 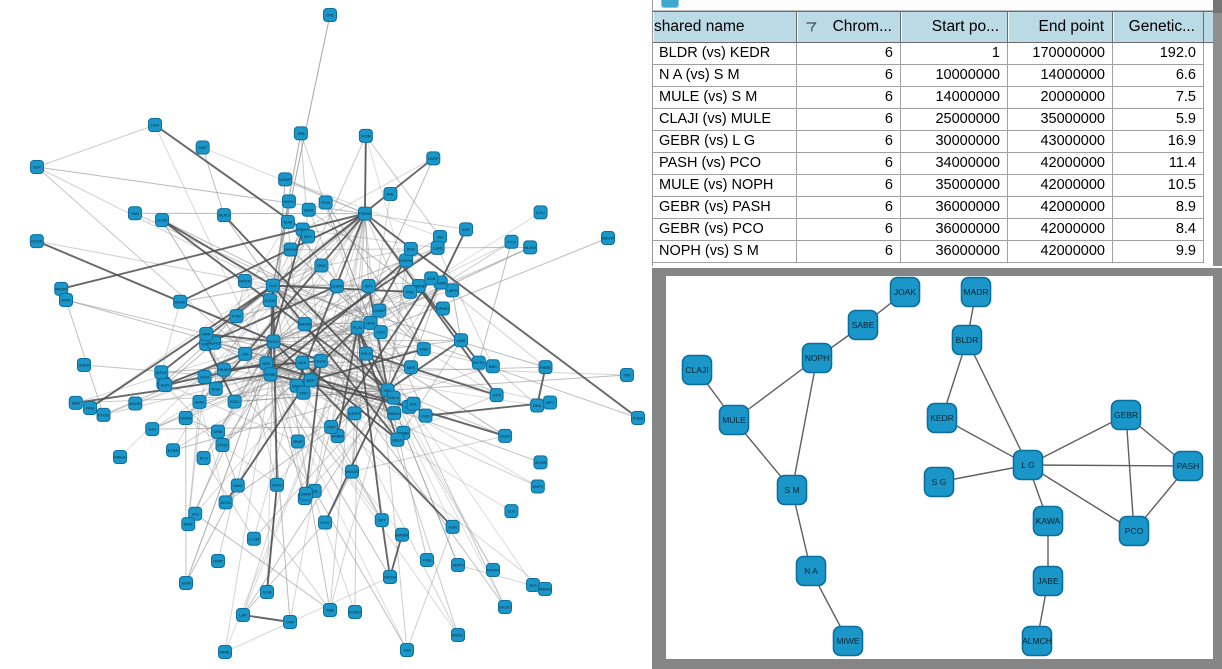 What do you see at coordinates (1060, 98) in the screenshot?
I see `table-cell: 20000000` at bounding box center [1060, 98].